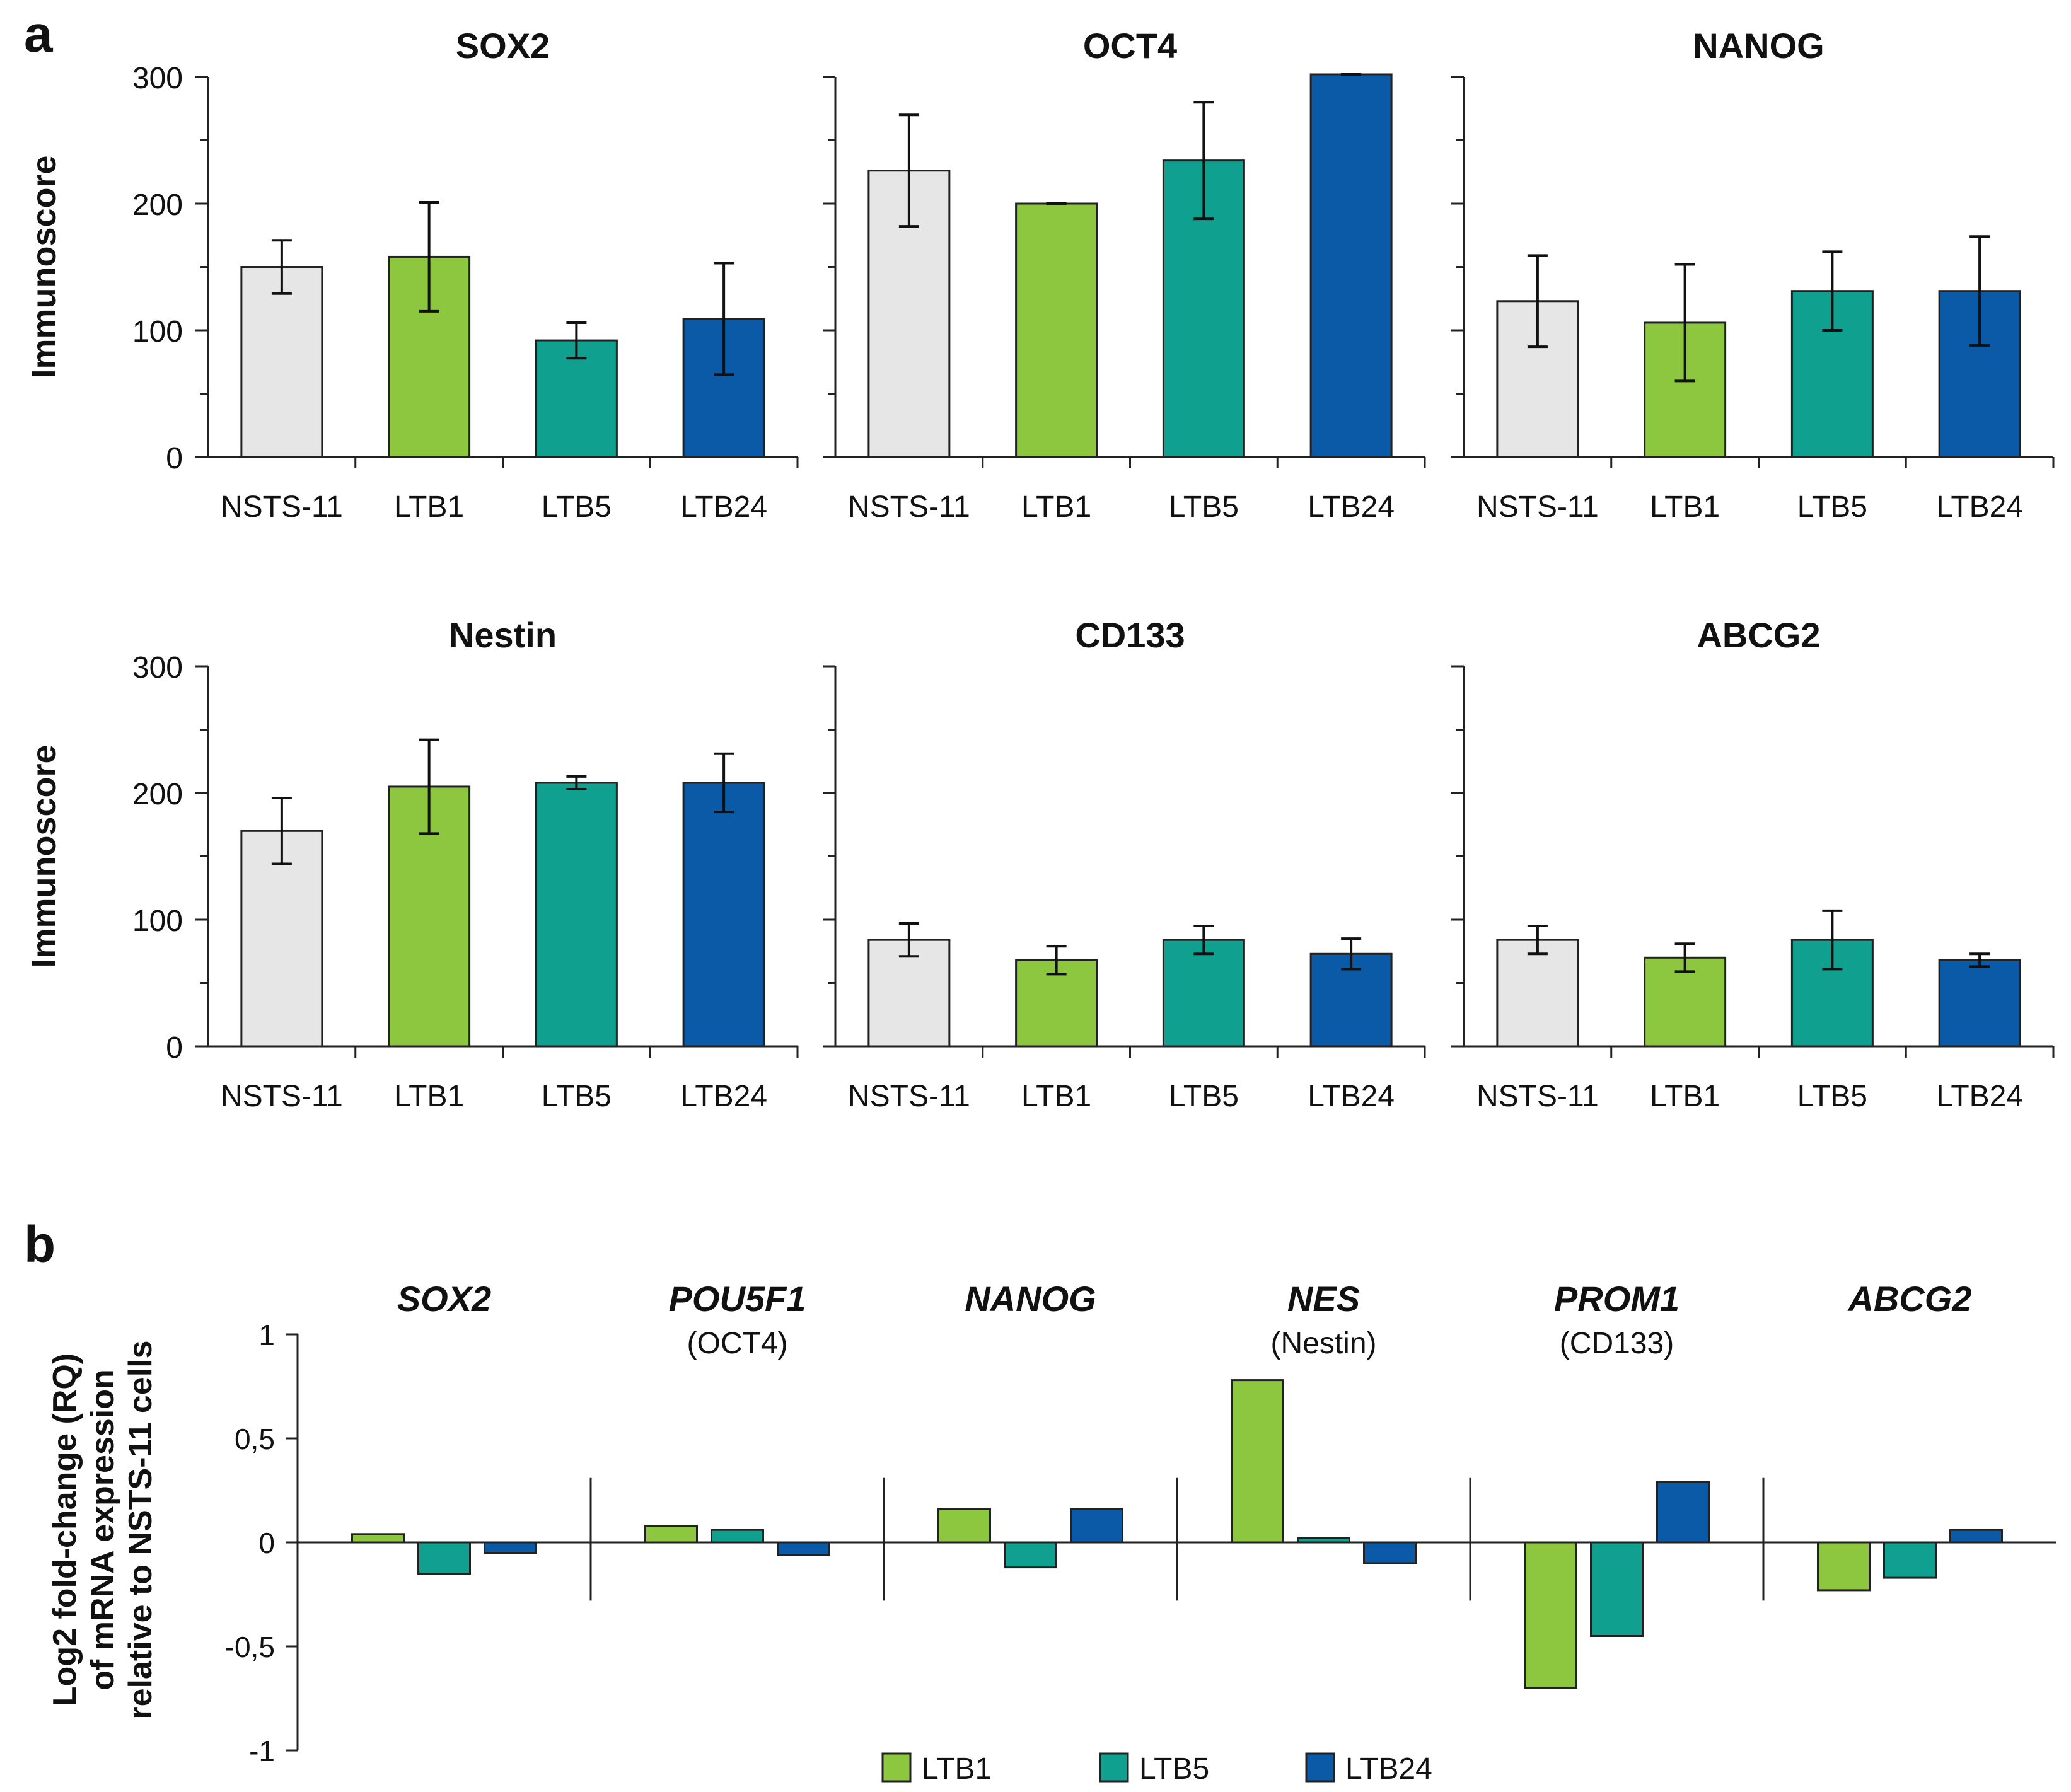  I want to click on y-axis-label-line: of mRNA expression, so click(103, 1530).